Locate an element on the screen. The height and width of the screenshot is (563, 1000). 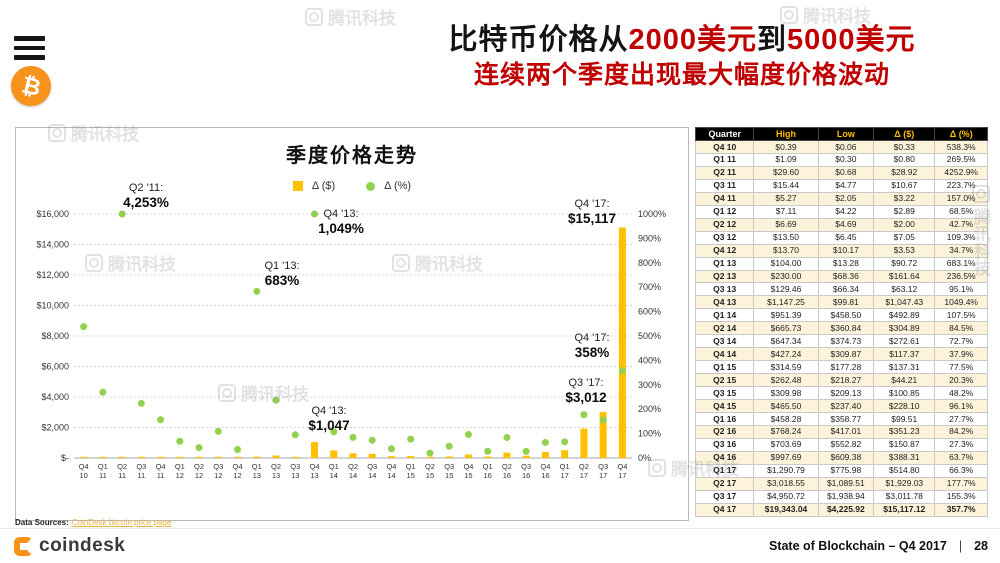
table-row: Q3 11 $15.44 $4.77 $10.67 223.7% is located at coordinates (841, 185).